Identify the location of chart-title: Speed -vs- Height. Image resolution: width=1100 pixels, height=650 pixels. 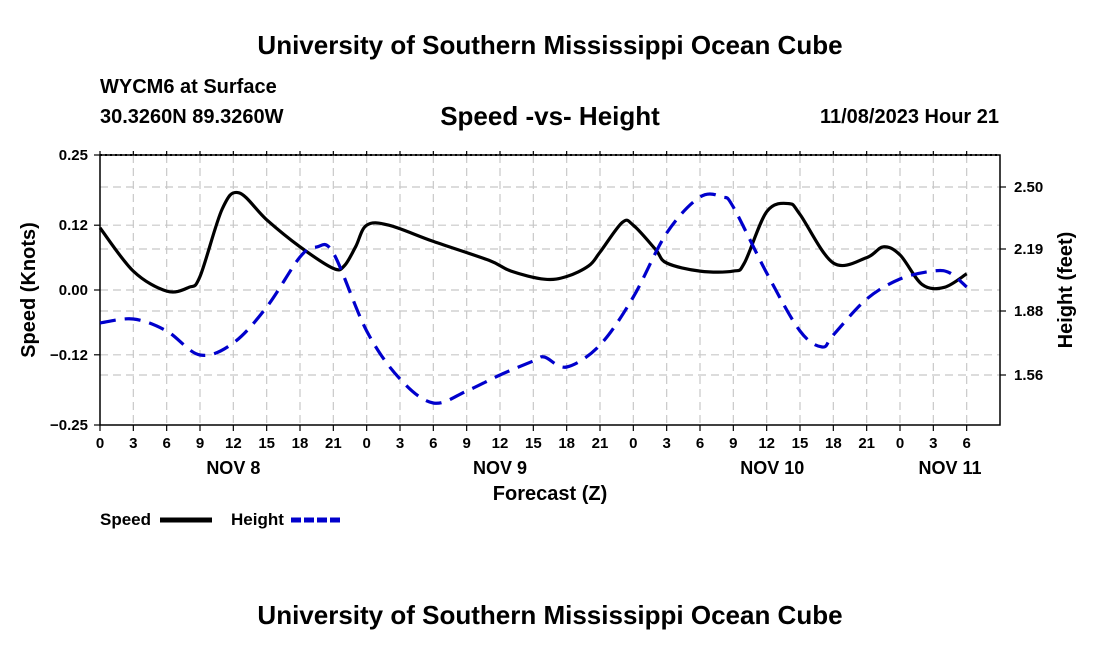
(550, 116).